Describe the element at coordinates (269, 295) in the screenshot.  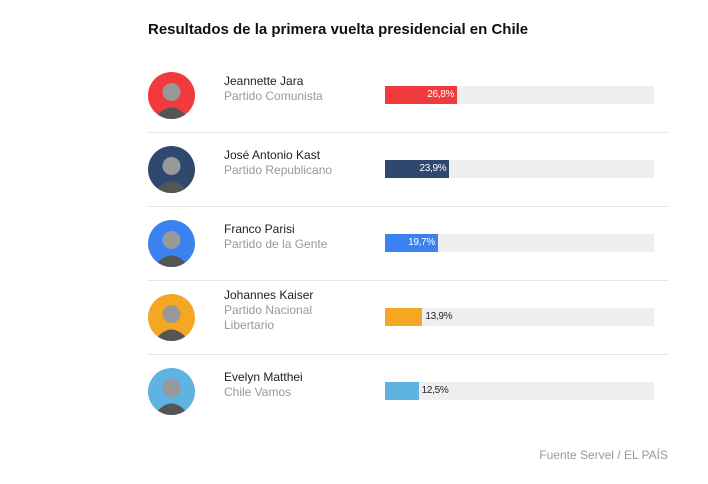
I see `candidate-name: Johannes Kaiser` at that location.